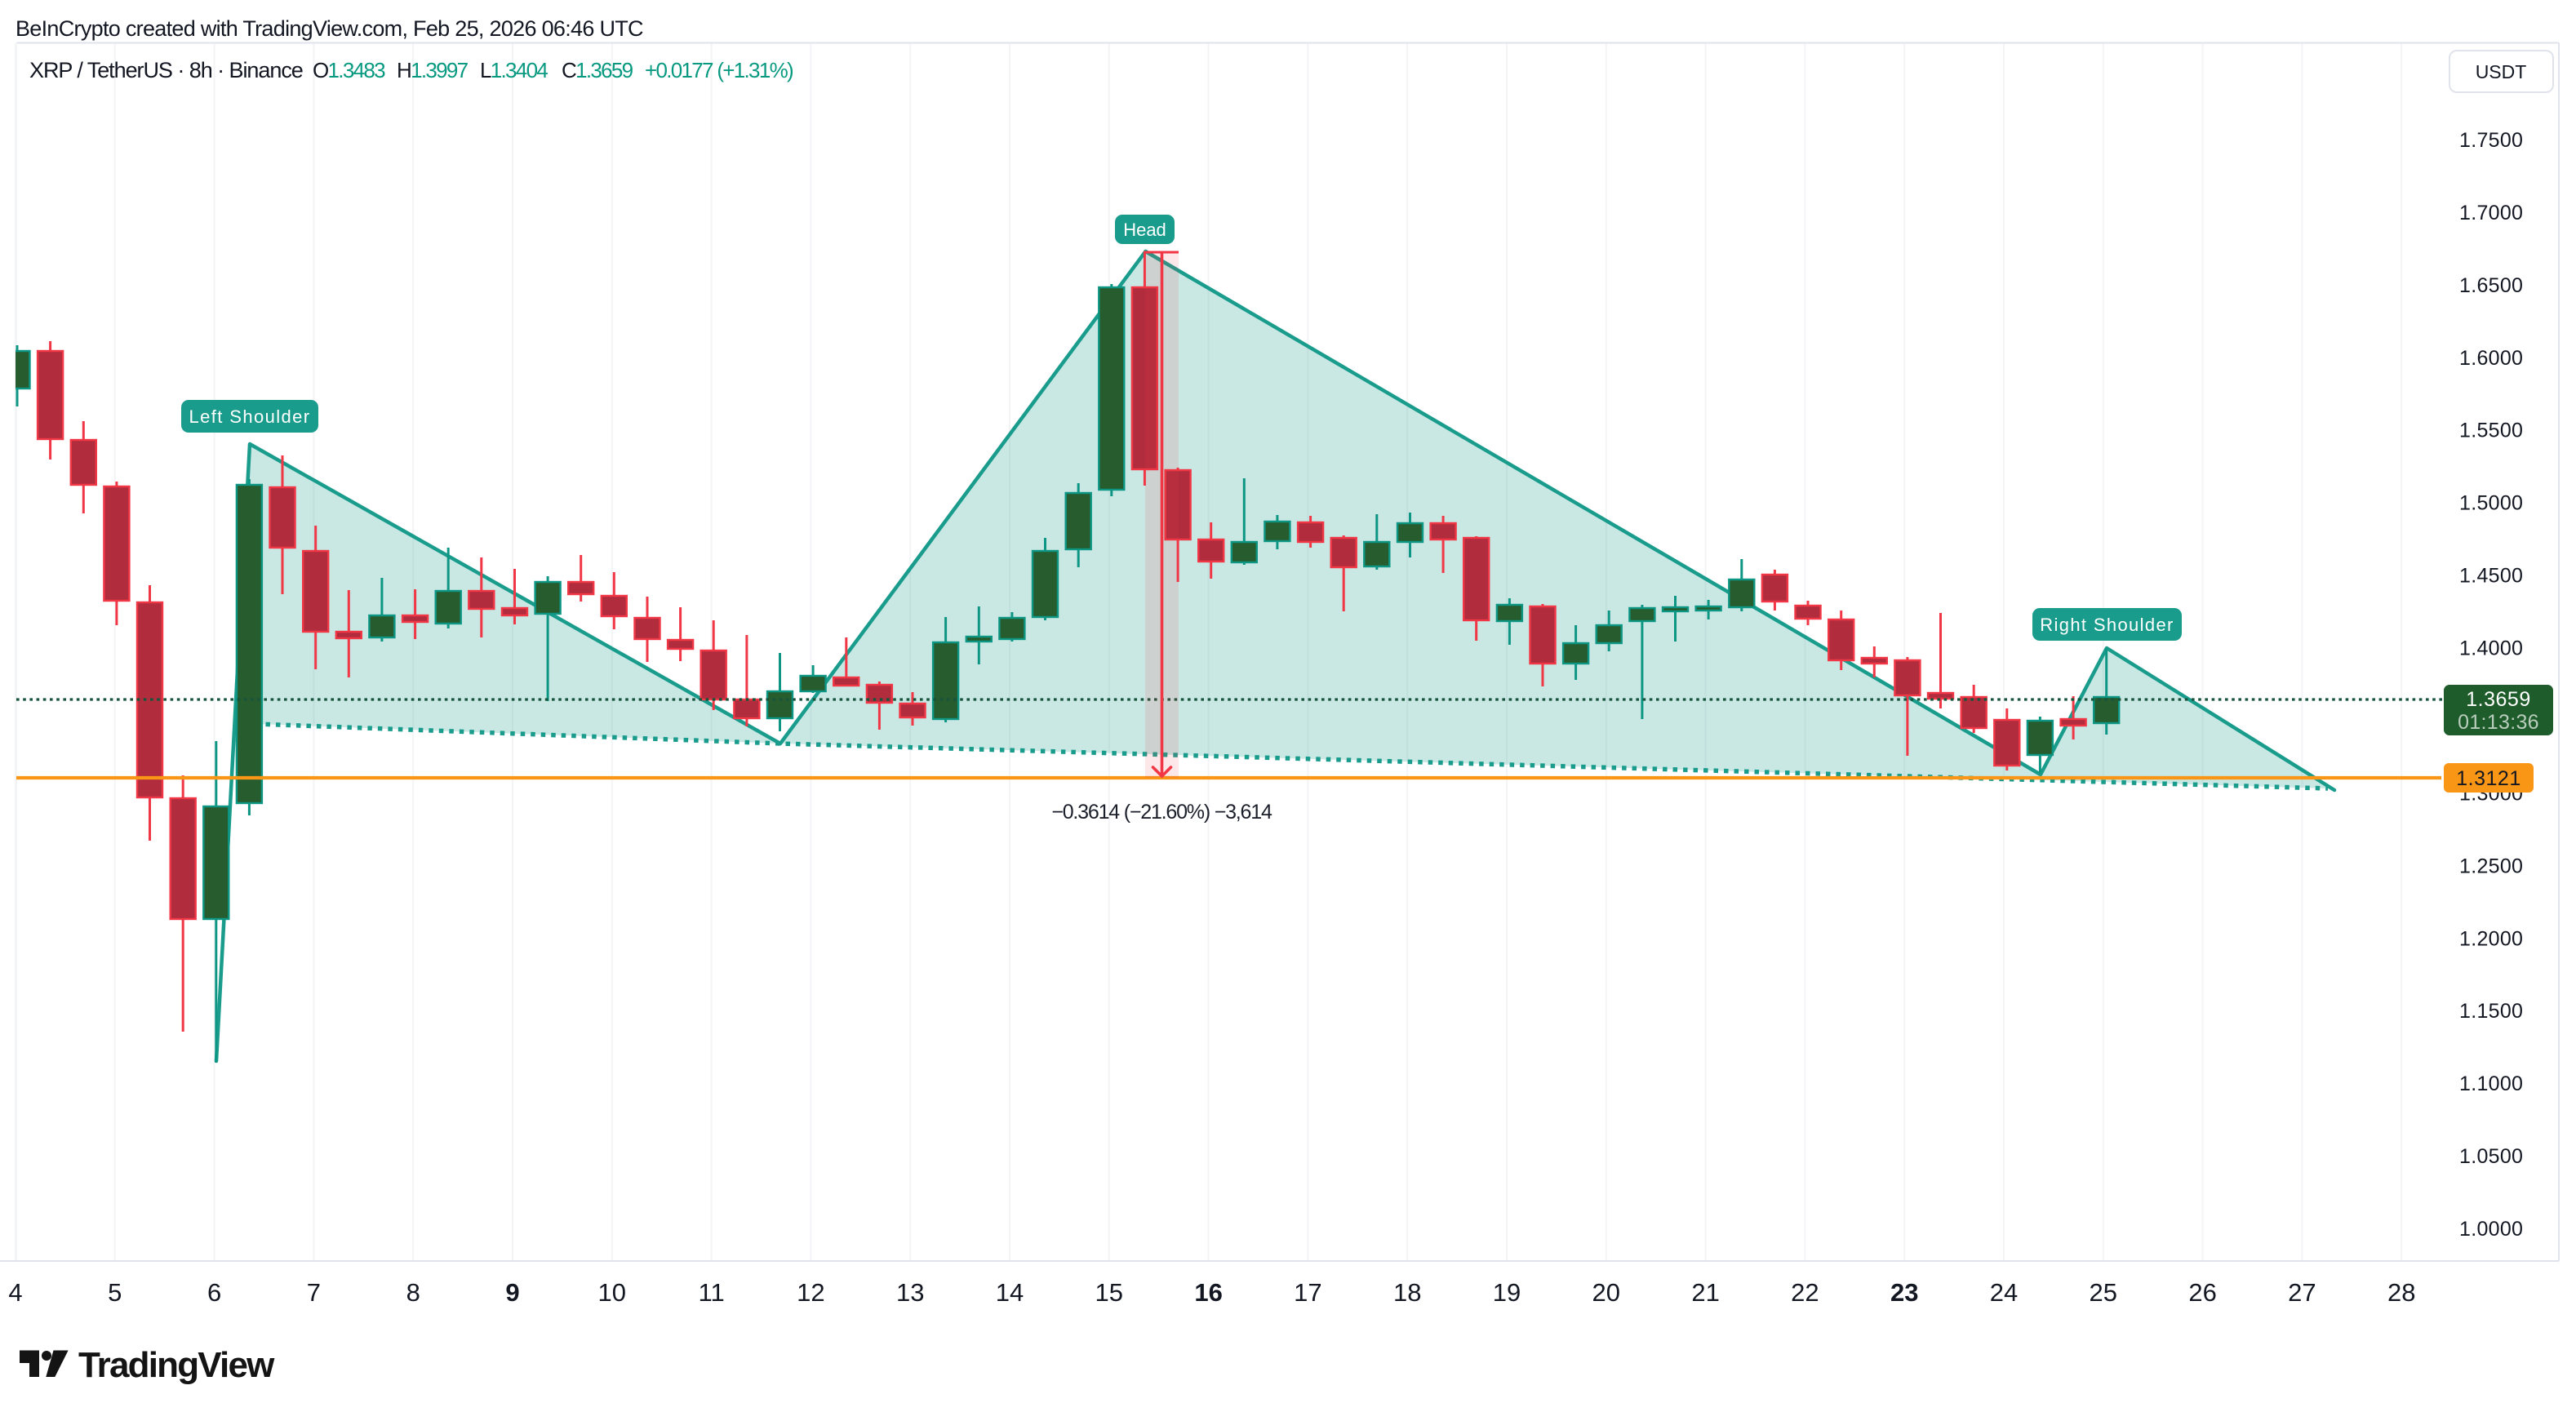 The width and height of the screenshot is (2576, 1412). Describe the element at coordinates (1109, 1292) in the screenshot. I see `svg-text: 15` at that location.